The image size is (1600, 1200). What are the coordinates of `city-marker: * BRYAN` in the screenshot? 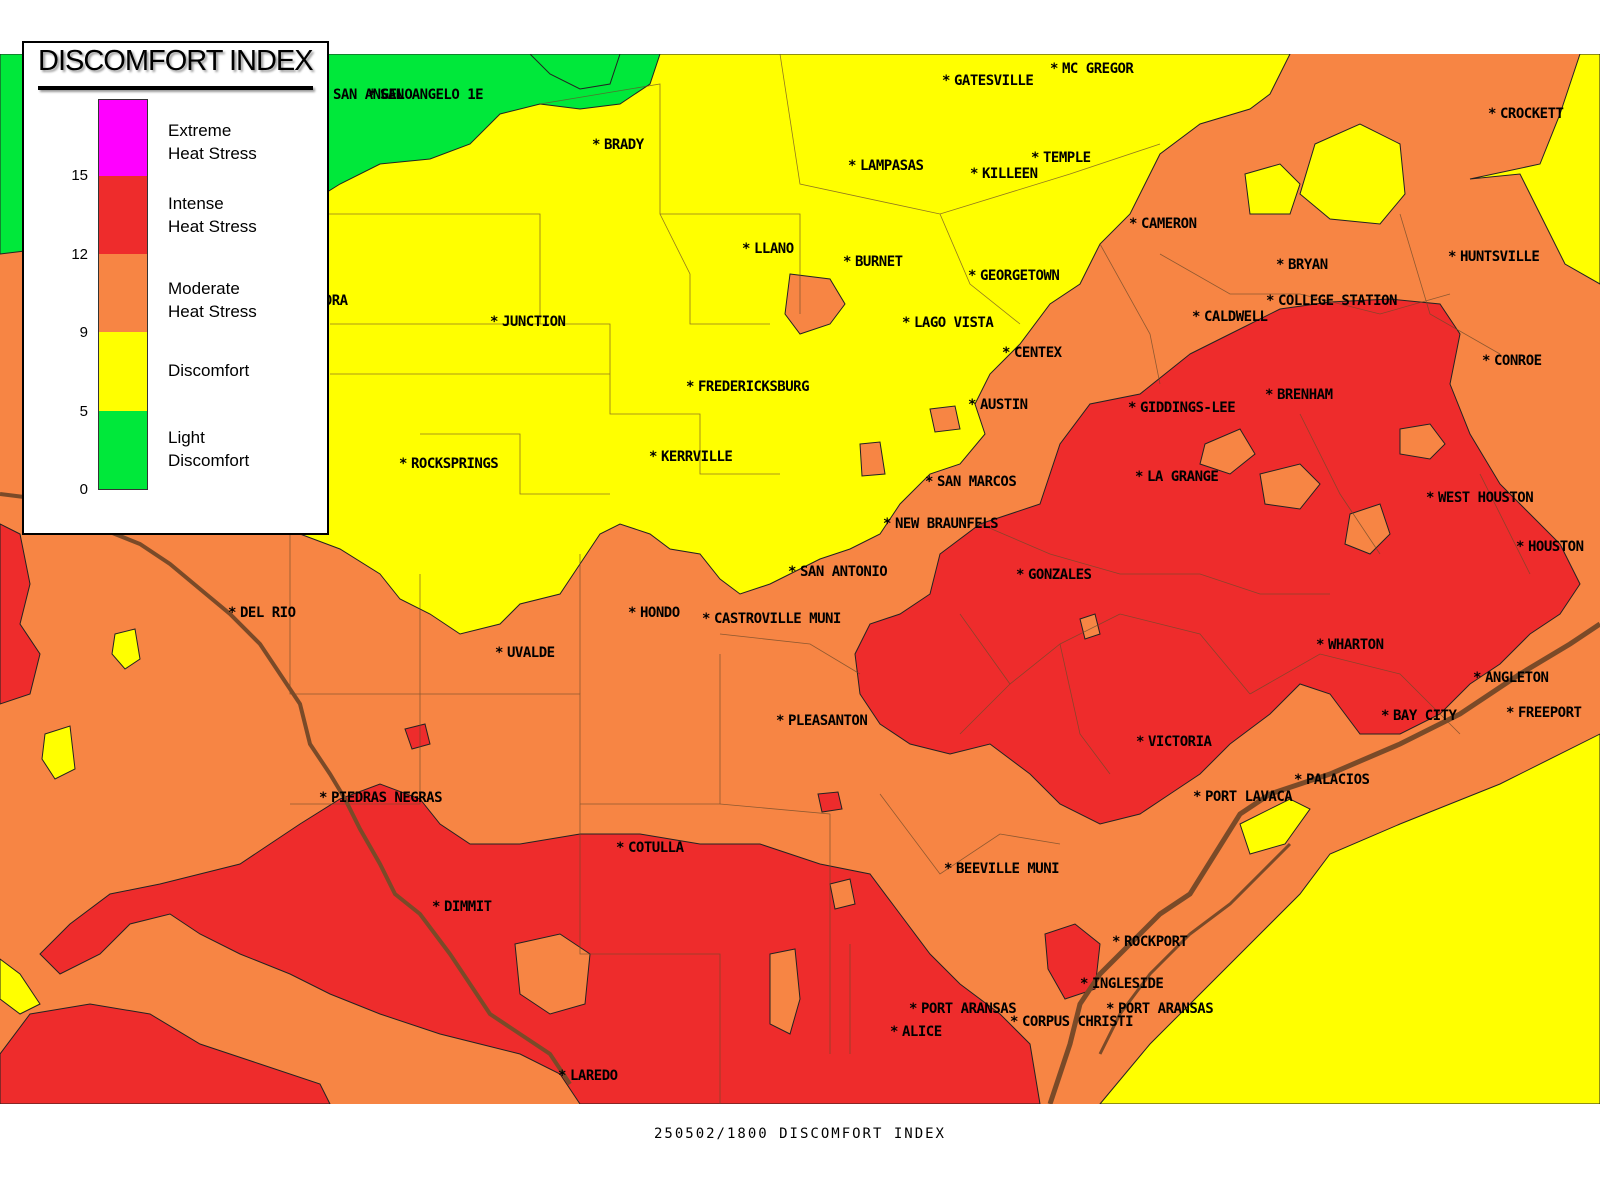 It's located at (1302, 265).